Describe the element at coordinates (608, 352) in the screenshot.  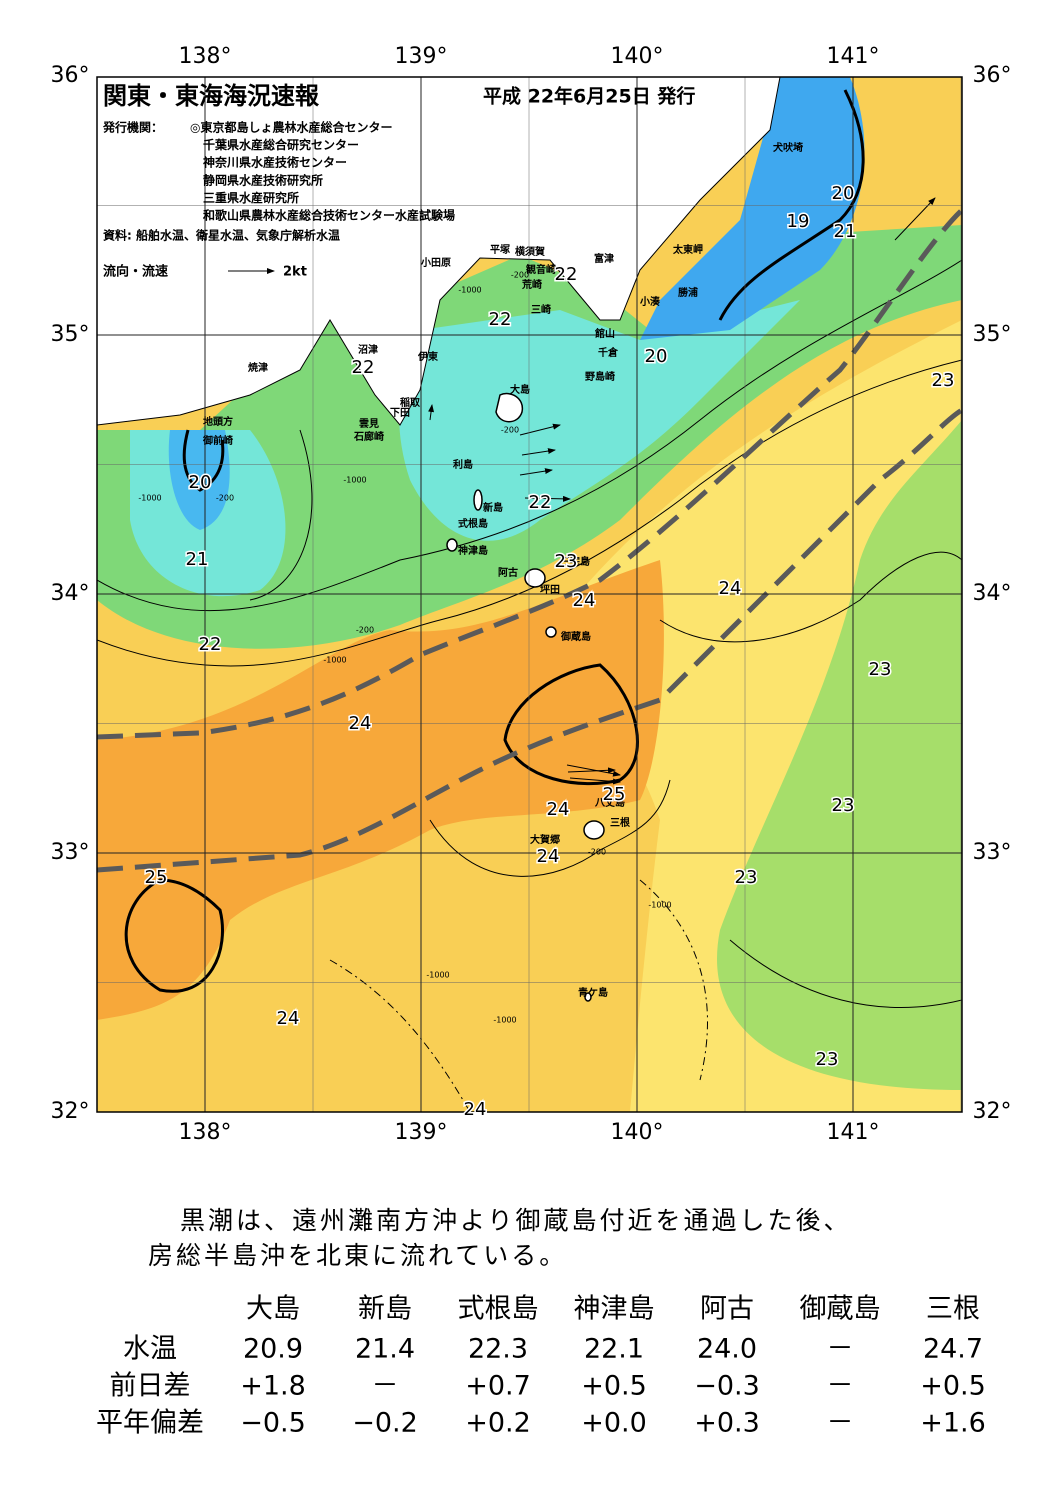
I see `place-name: 千倉` at that location.